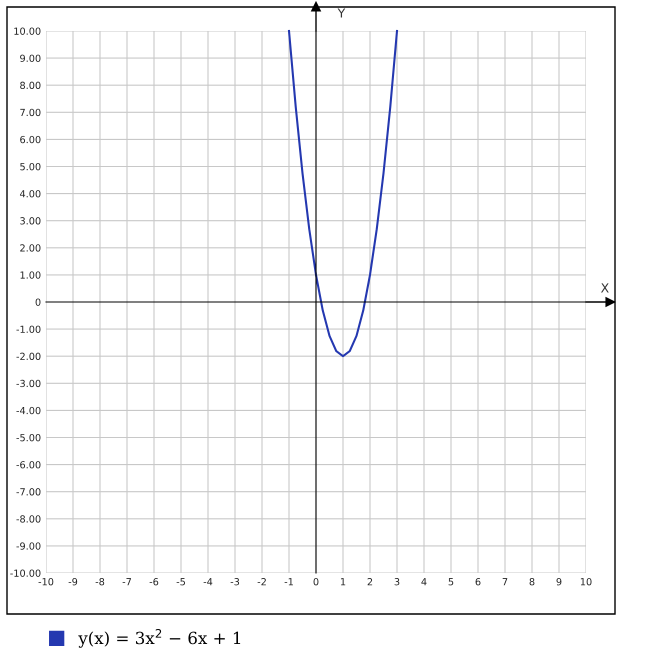 The height and width of the screenshot is (663, 652). What do you see at coordinates (30, 275) in the screenshot?
I see `y-tick-label: 1.00` at bounding box center [30, 275].